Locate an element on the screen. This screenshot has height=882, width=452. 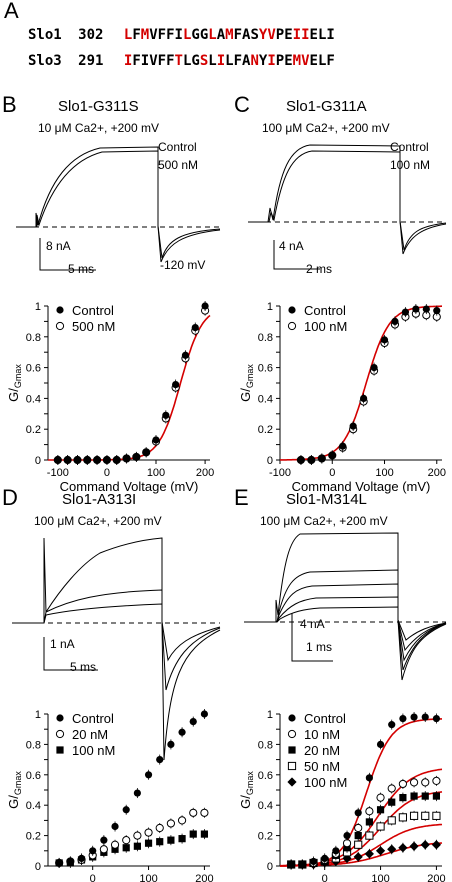
seq-residues: LFMVFFILGGLAMFASYVPEIIELI is located at coordinates (229, 35).